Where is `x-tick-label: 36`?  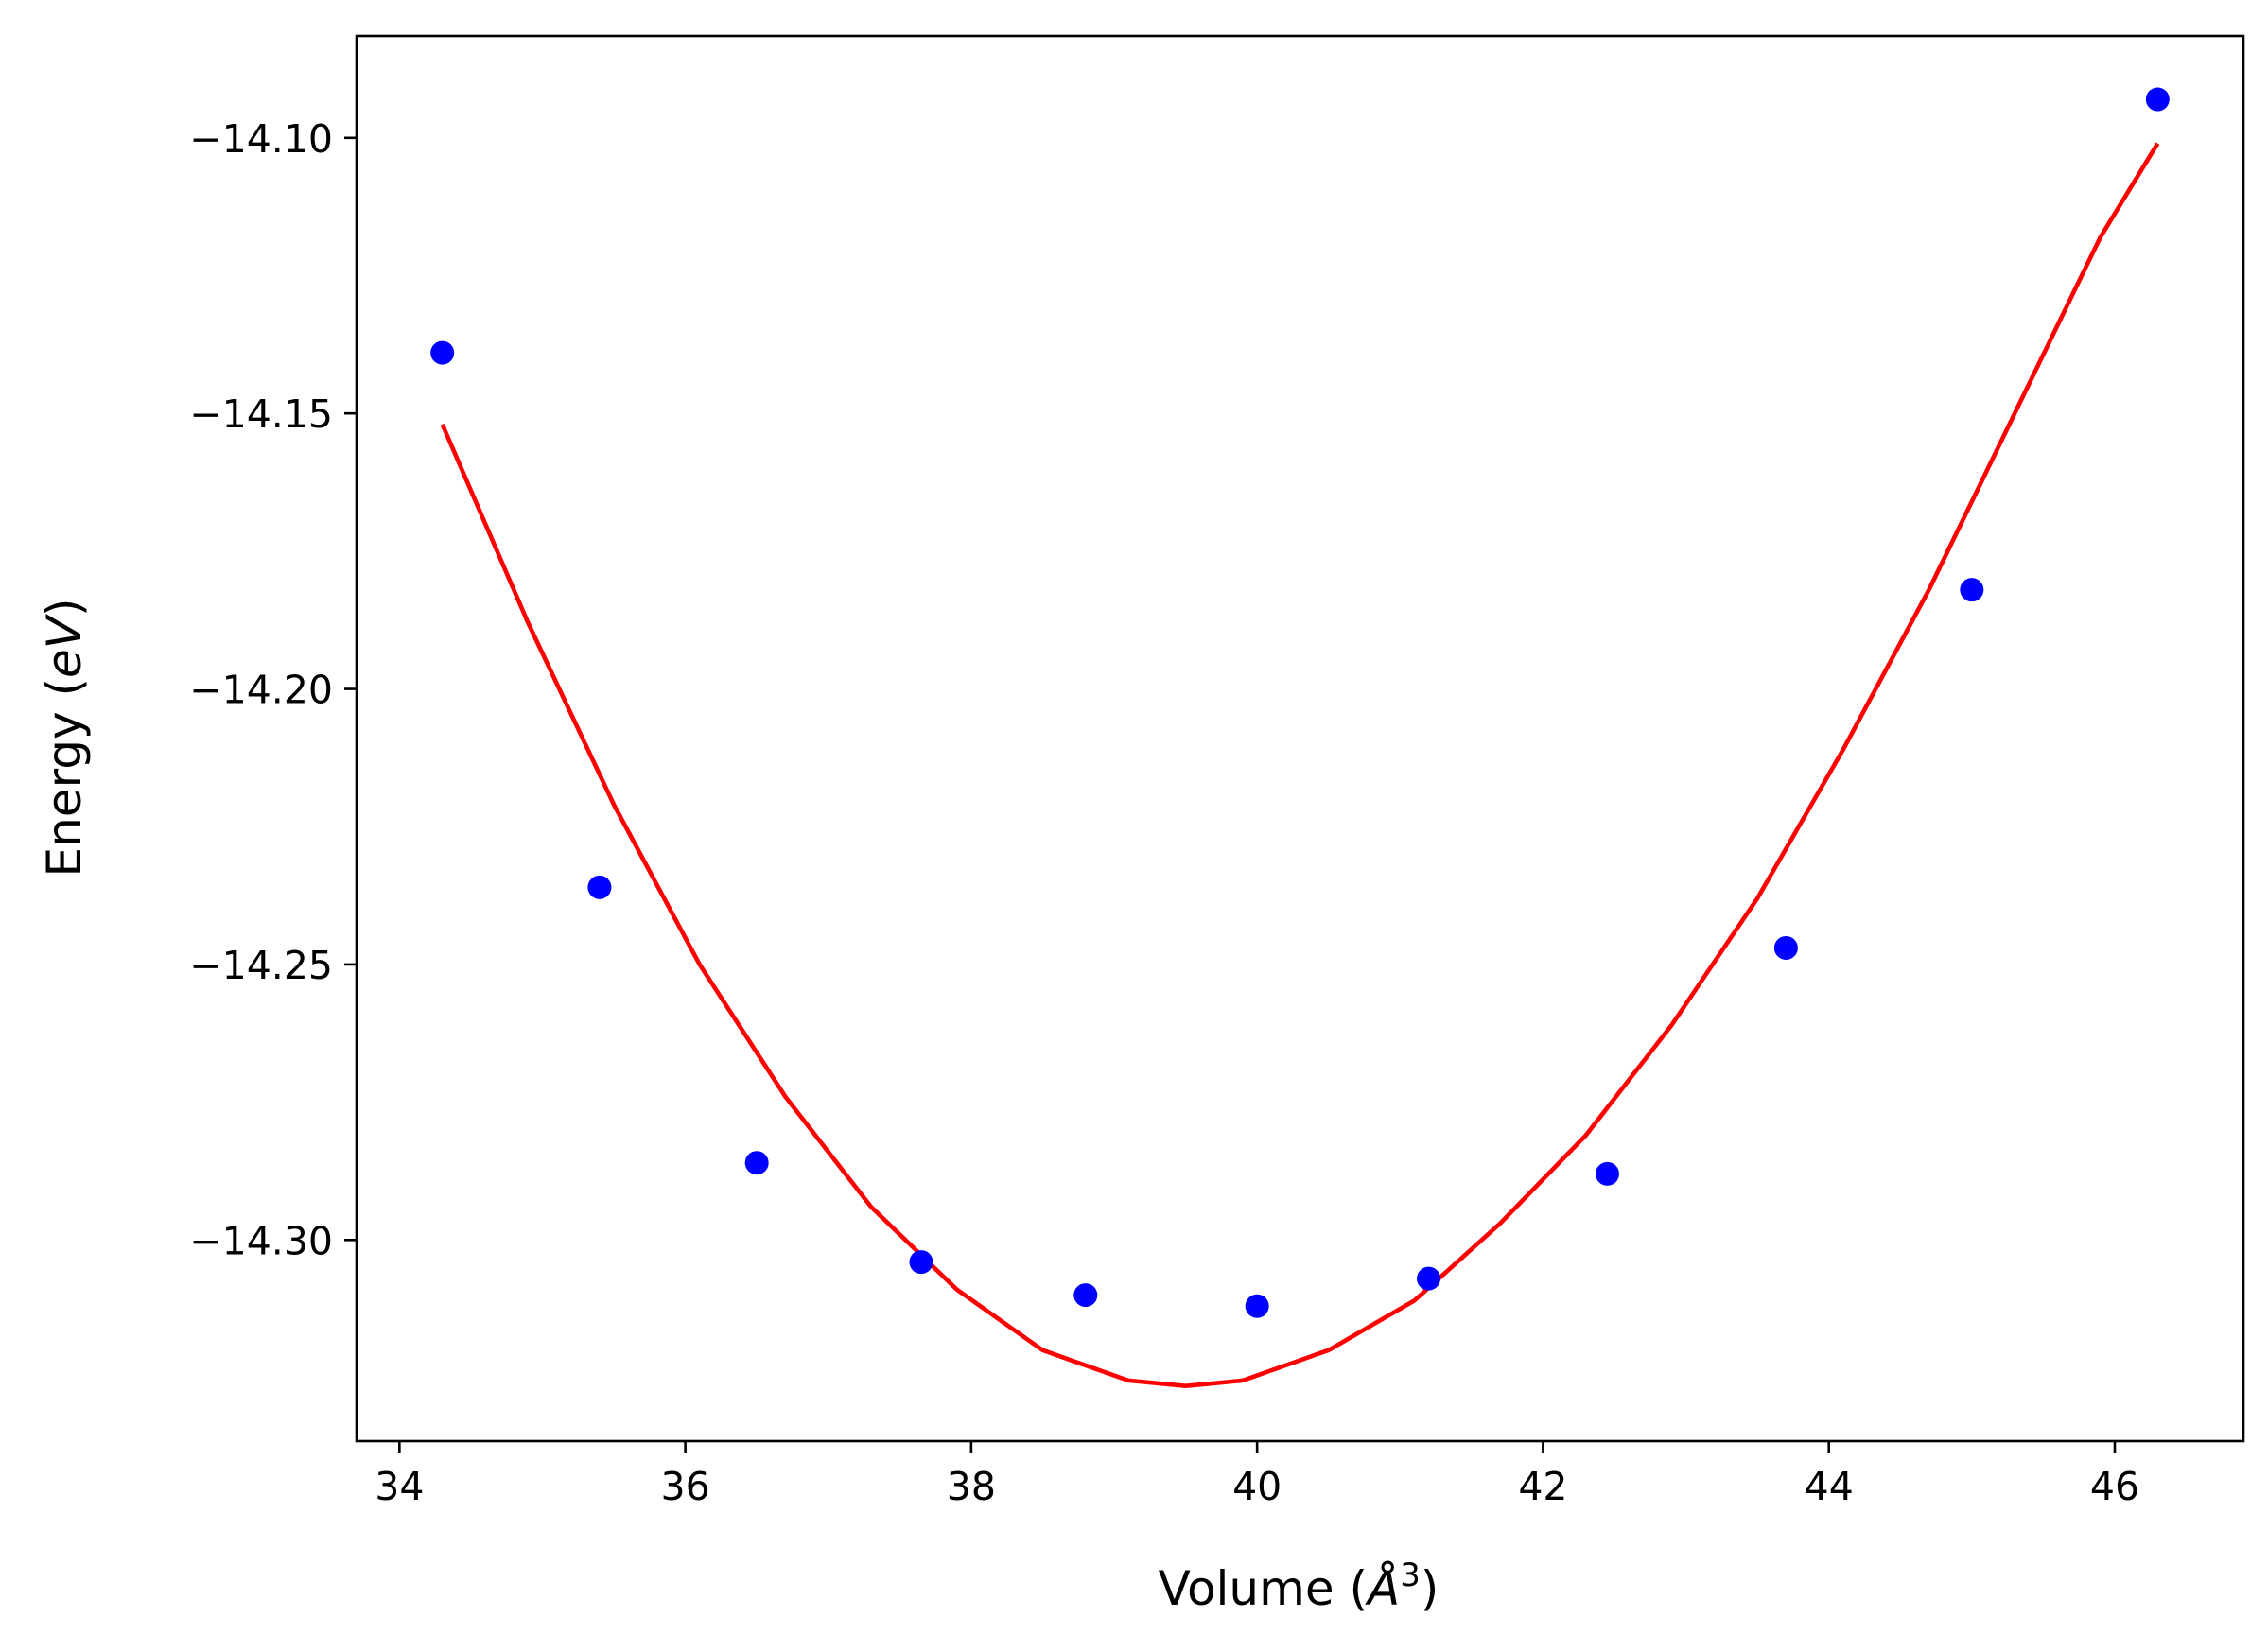 x-tick-label: 36 is located at coordinates (685, 1487).